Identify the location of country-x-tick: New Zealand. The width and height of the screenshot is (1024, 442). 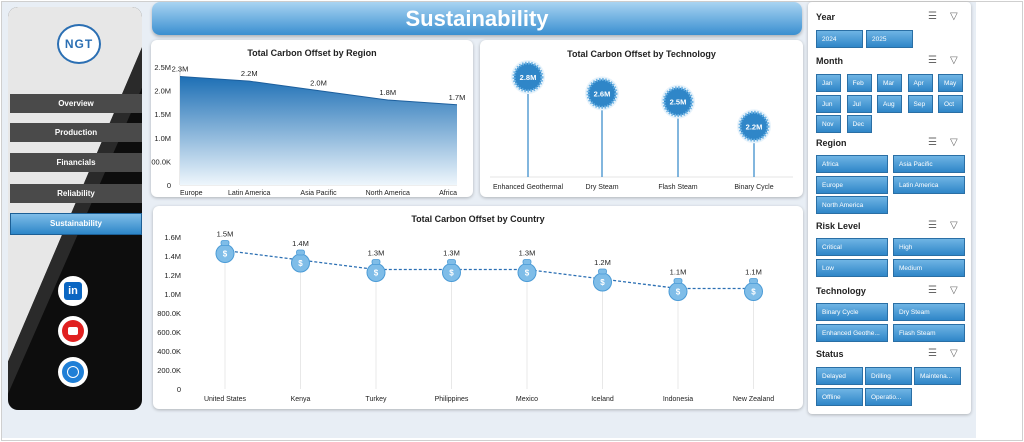
(753, 399).